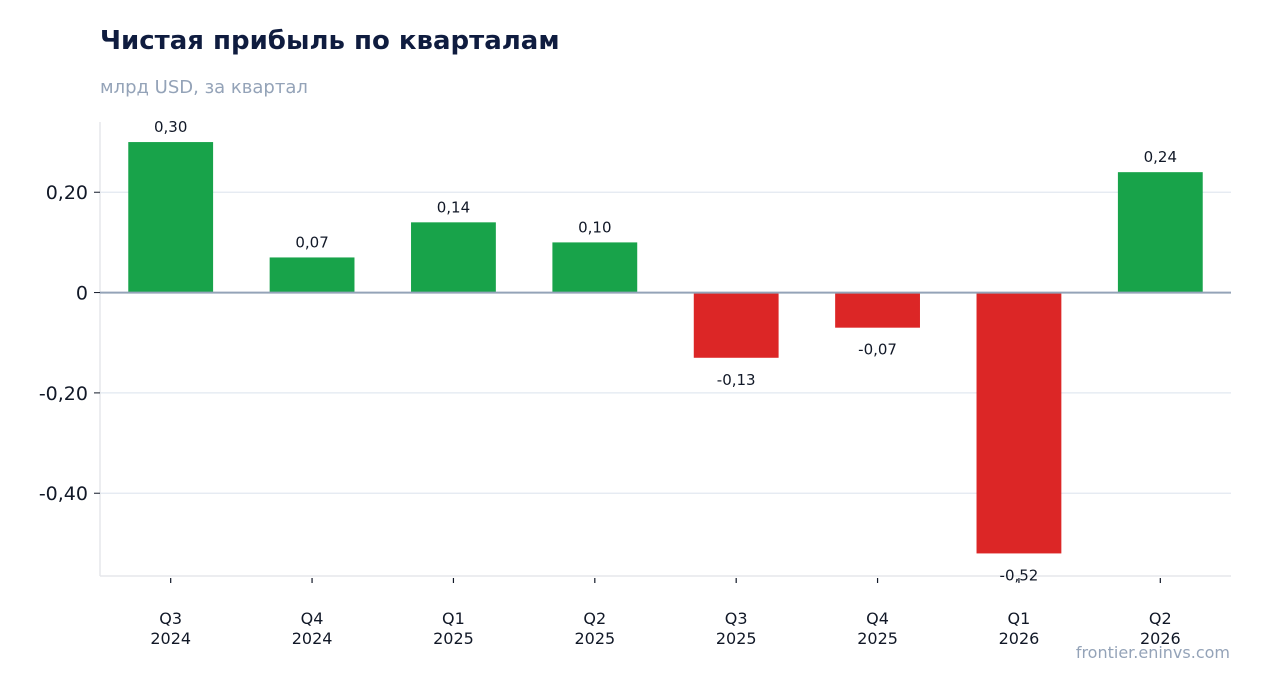 This screenshot has height=693, width=1262. Describe the element at coordinates (453, 207) in the screenshot. I see `data-label: 0,14` at that location.